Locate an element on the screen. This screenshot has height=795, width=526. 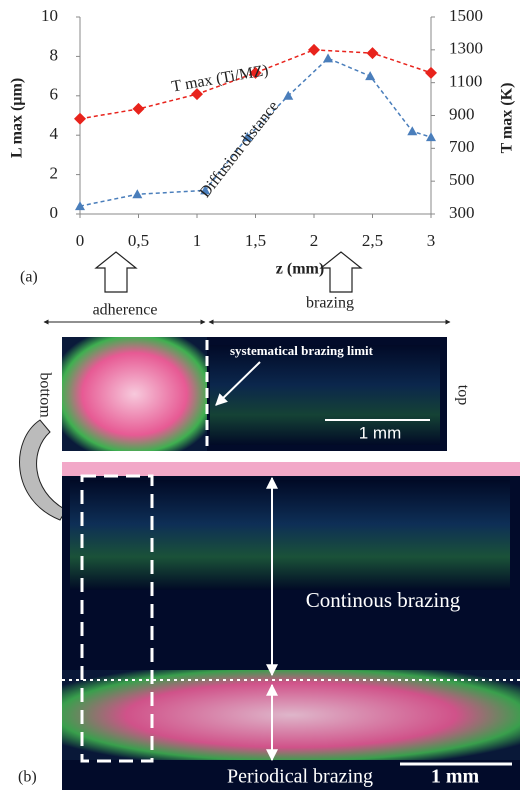
annotation: Periodical brazing is located at coordinates (300, 777).